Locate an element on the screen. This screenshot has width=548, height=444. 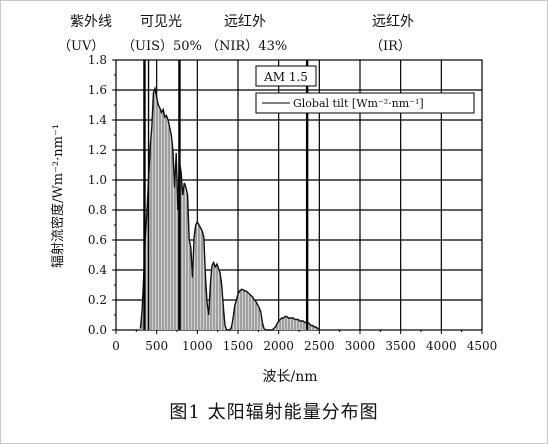
x-tick-label: 1000 is located at coordinates (197, 346).